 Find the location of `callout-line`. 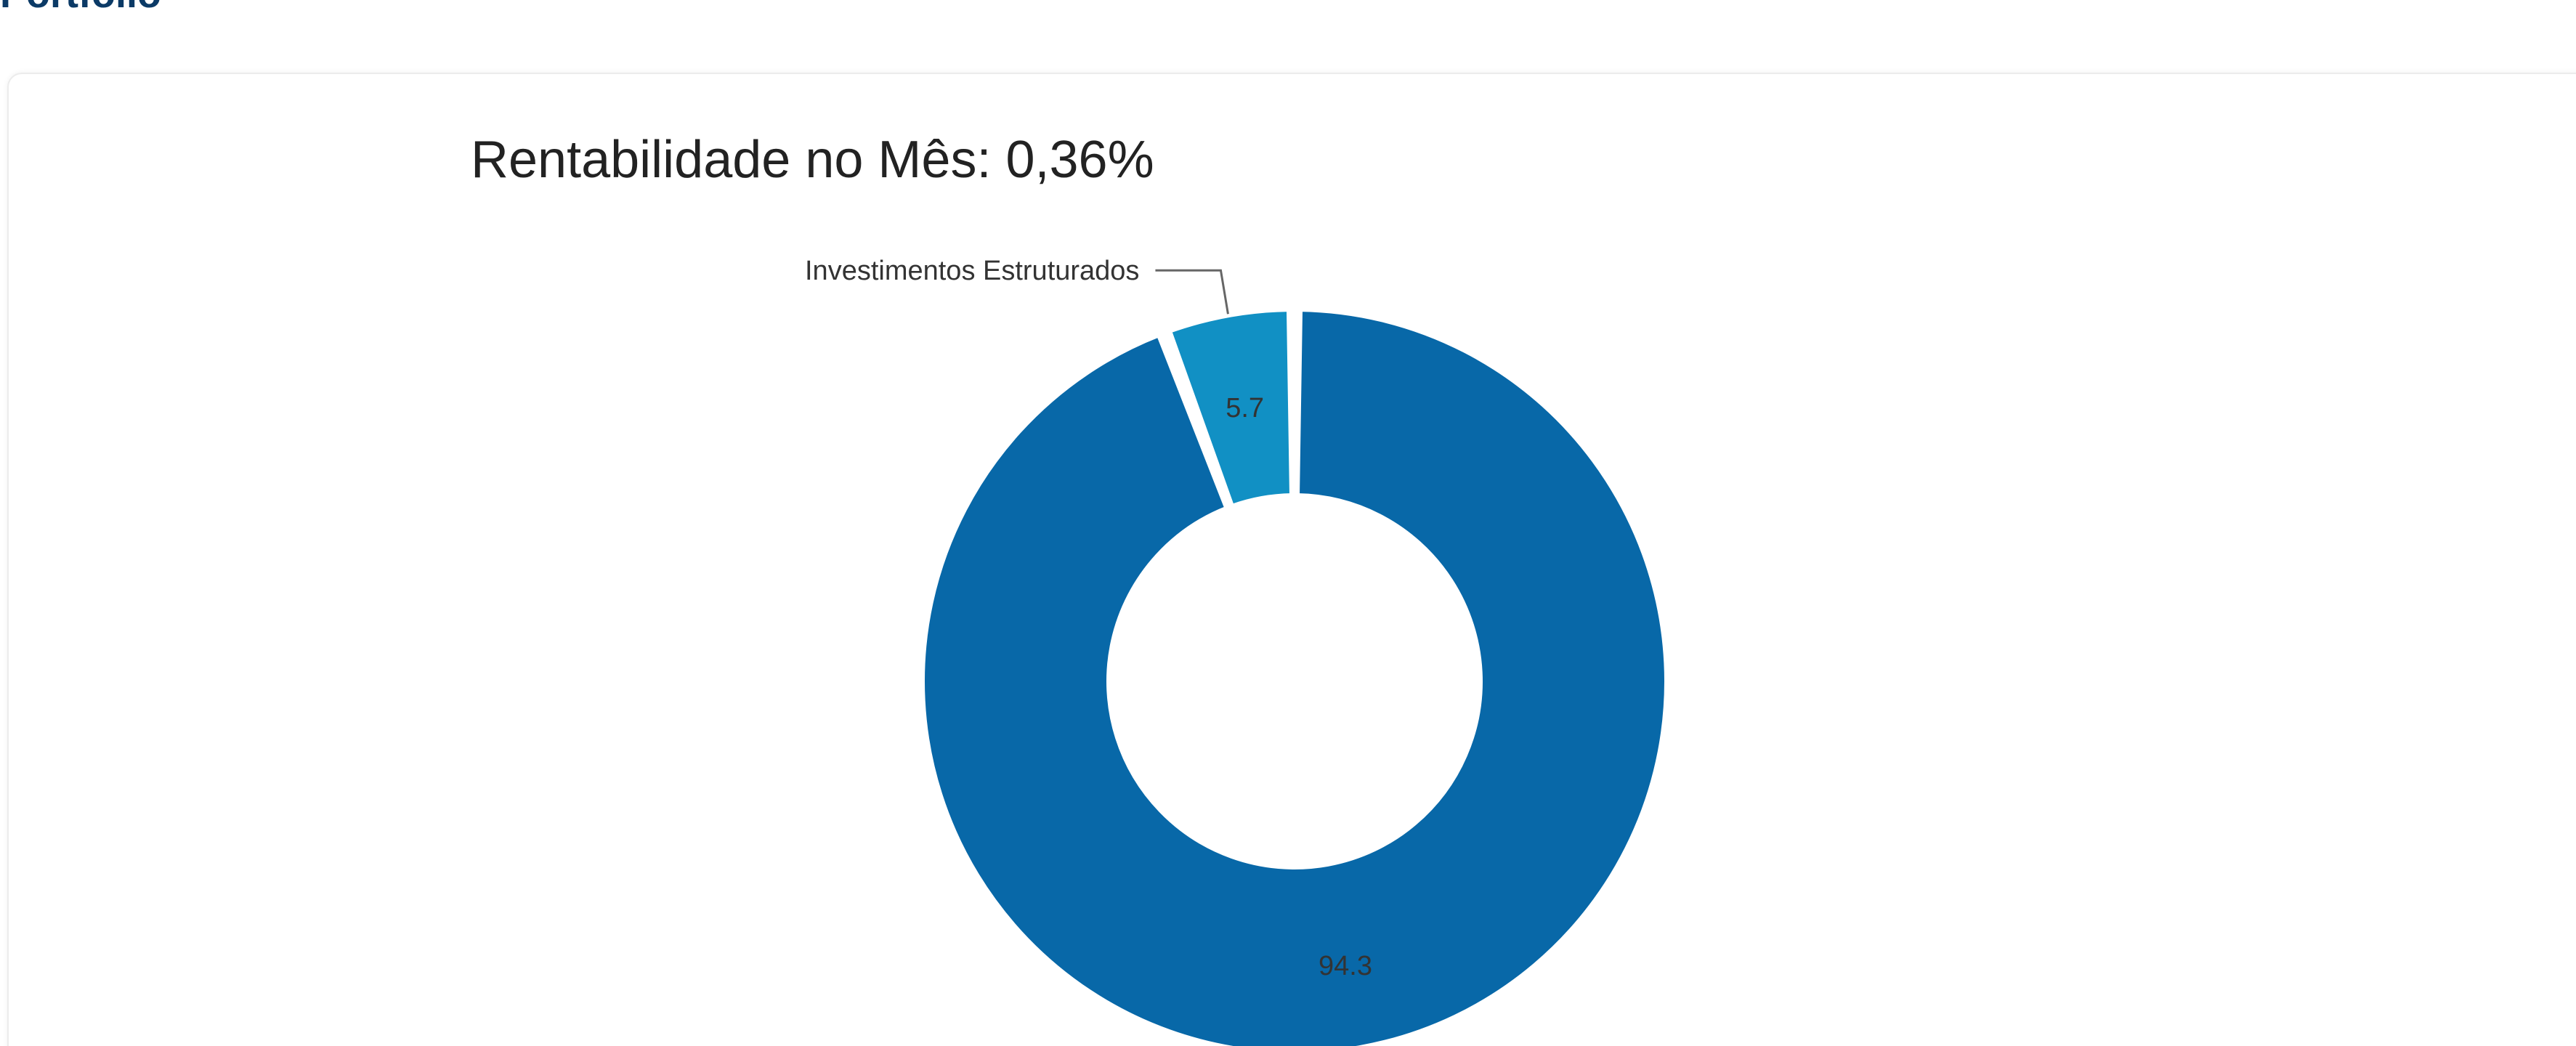

callout-line is located at coordinates (1192, 292).